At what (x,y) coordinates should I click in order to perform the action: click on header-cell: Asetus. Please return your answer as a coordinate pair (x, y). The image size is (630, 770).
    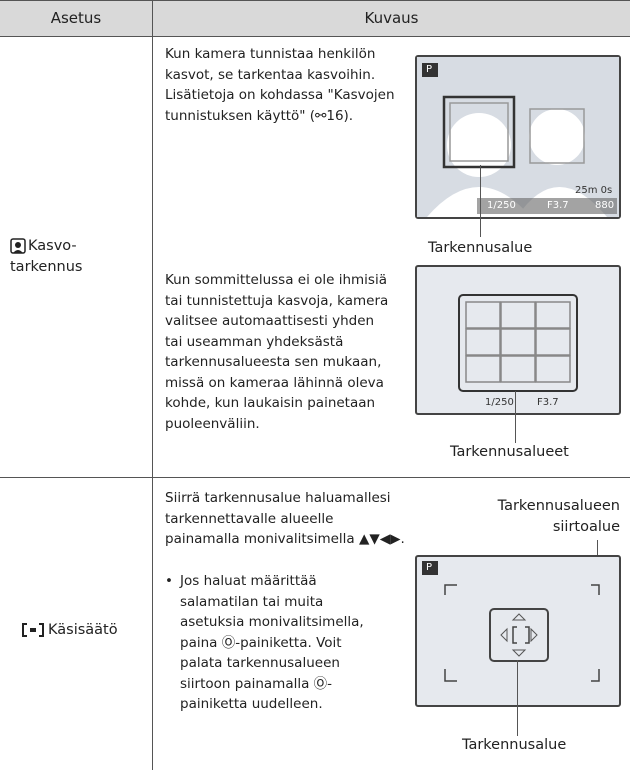
    Looking at the image, I should click on (76, 18).